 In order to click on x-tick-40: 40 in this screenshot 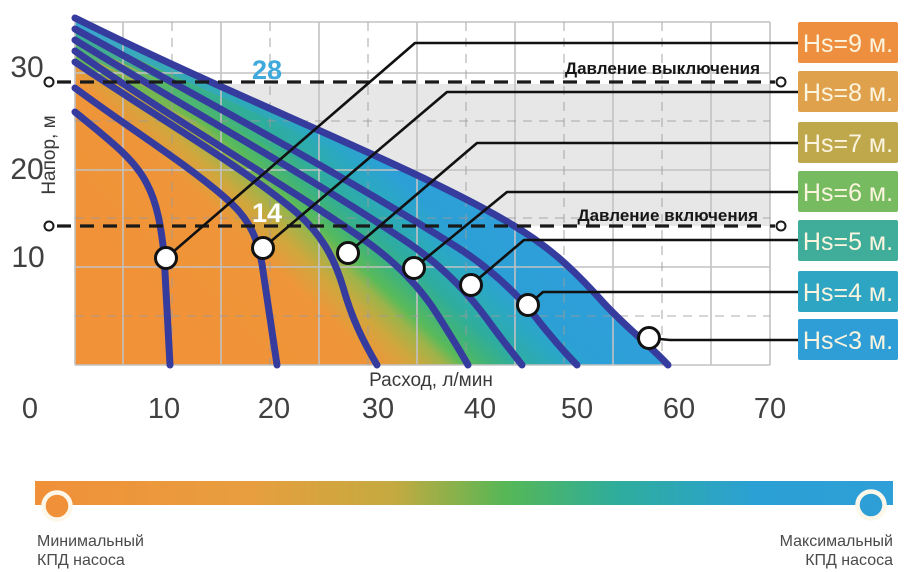, I will do `click(480, 409)`.